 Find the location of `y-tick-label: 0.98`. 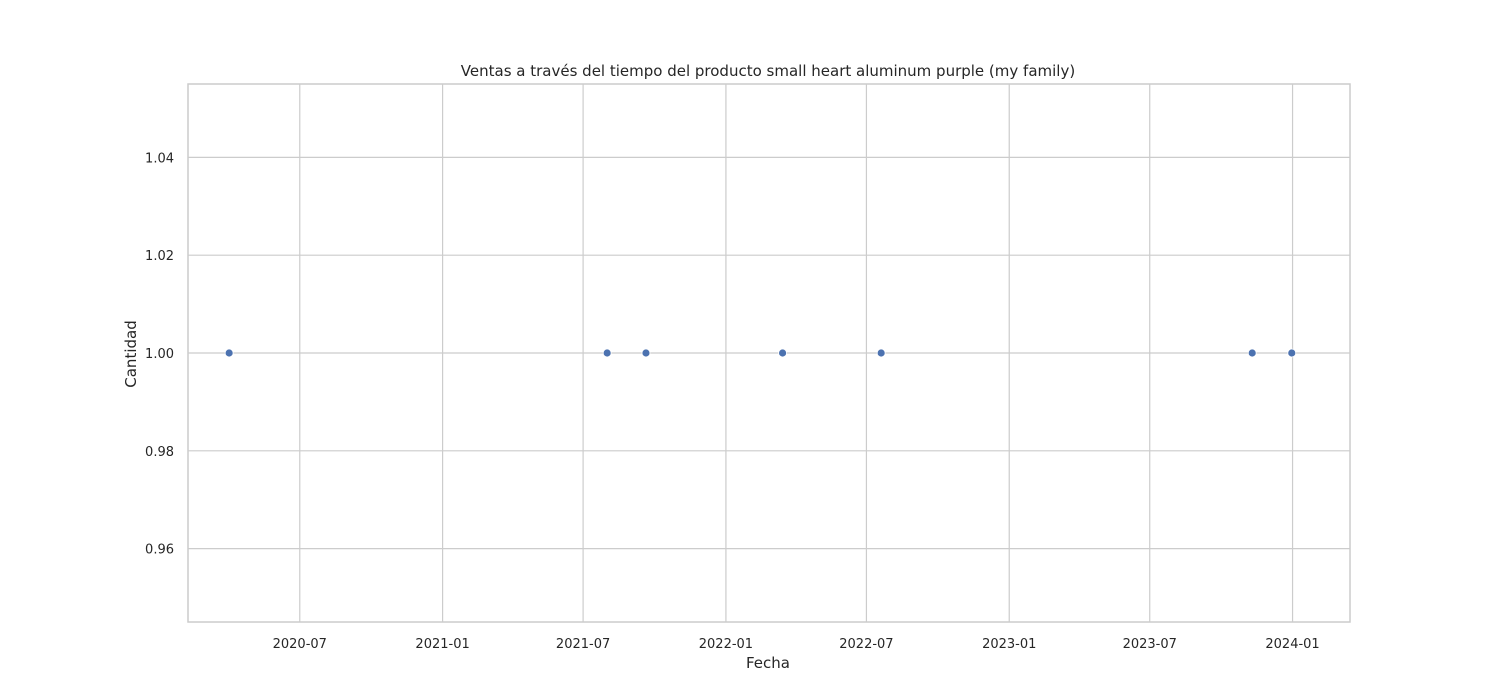

y-tick-label: 0.98 is located at coordinates (159, 452).